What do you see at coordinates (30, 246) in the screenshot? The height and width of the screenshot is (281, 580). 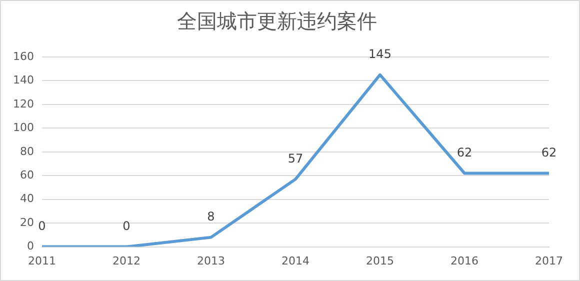 I see `y-tick-label: 0` at bounding box center [30, 246].